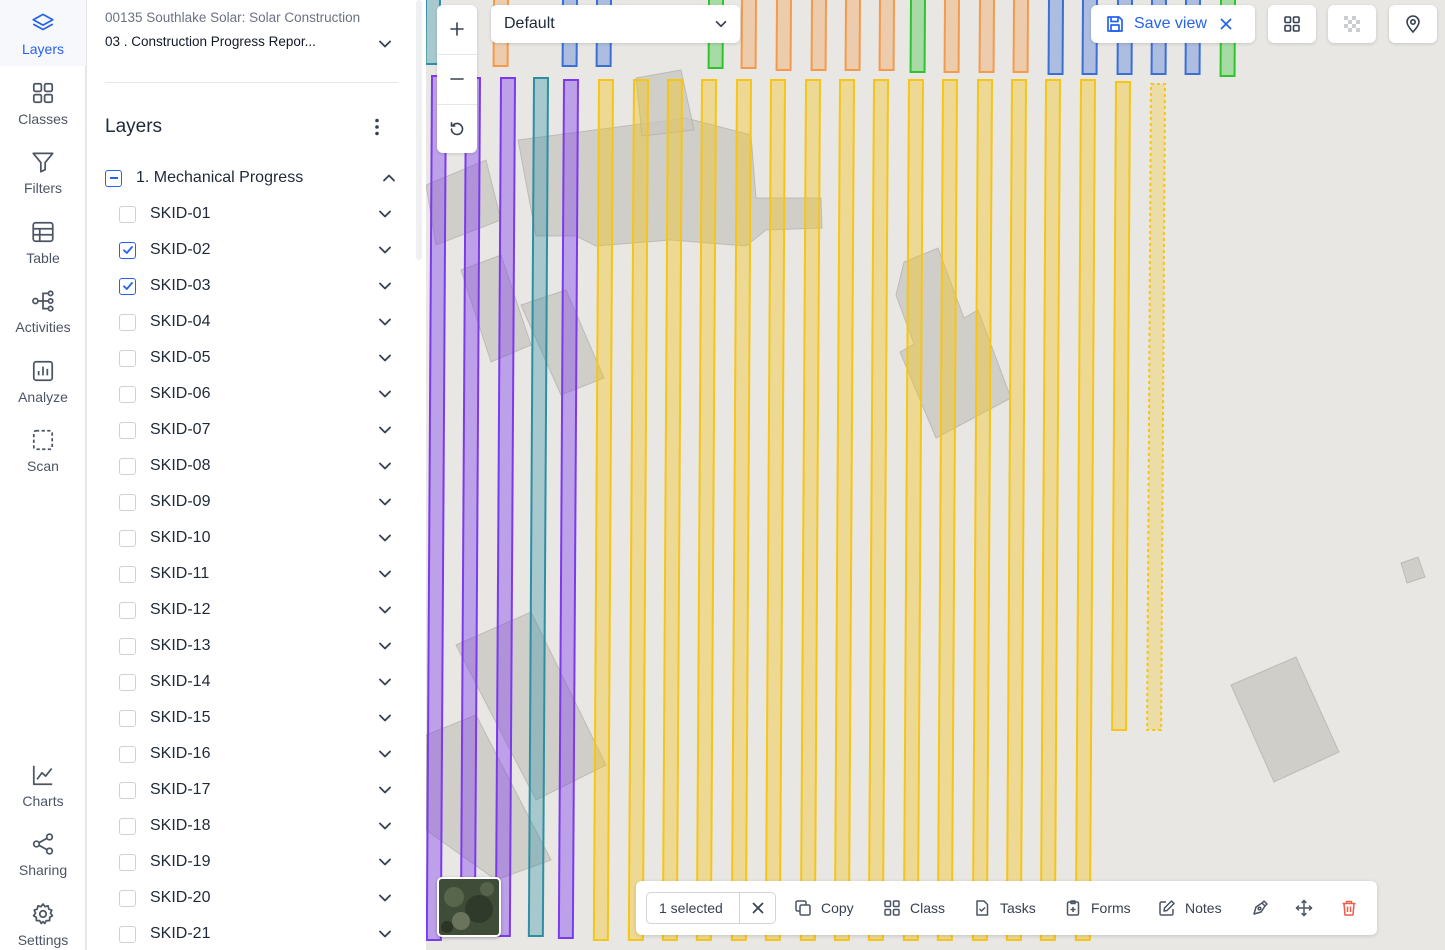  Describe the element at coordinates (256, 502) in the screenshot. I see `layer-row: SKID-09` at that location.